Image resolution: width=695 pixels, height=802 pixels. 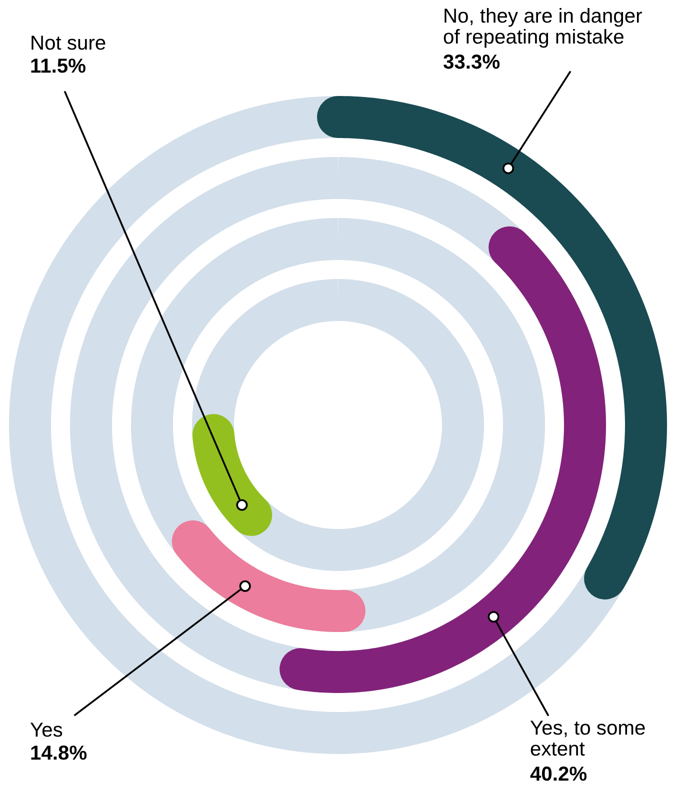 I want to click on category-label: No, they are in danger of repeating mistake, so click(x=543, y=28).